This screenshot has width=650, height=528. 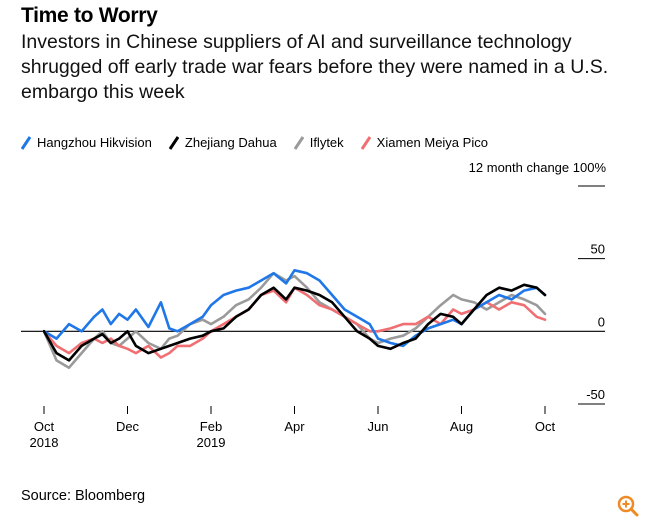 I want to click on x-tick-sublabel-2: 2019, so click(x=211, y=442).